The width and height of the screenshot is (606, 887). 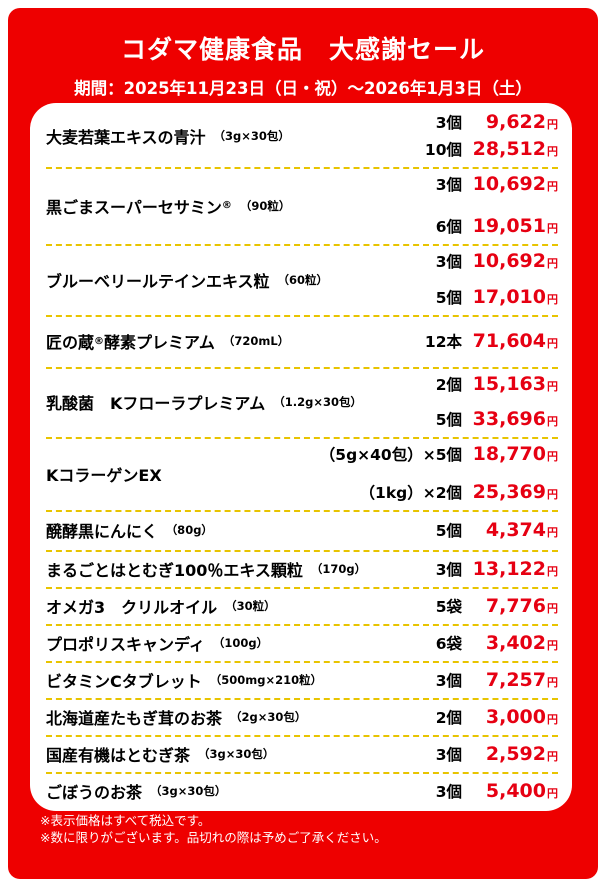 What do you see at coordinates (459, 492) in the screenshot?
I see `price-tier: （1kg）×2個 25,369円` at bounding box center [459, 492].